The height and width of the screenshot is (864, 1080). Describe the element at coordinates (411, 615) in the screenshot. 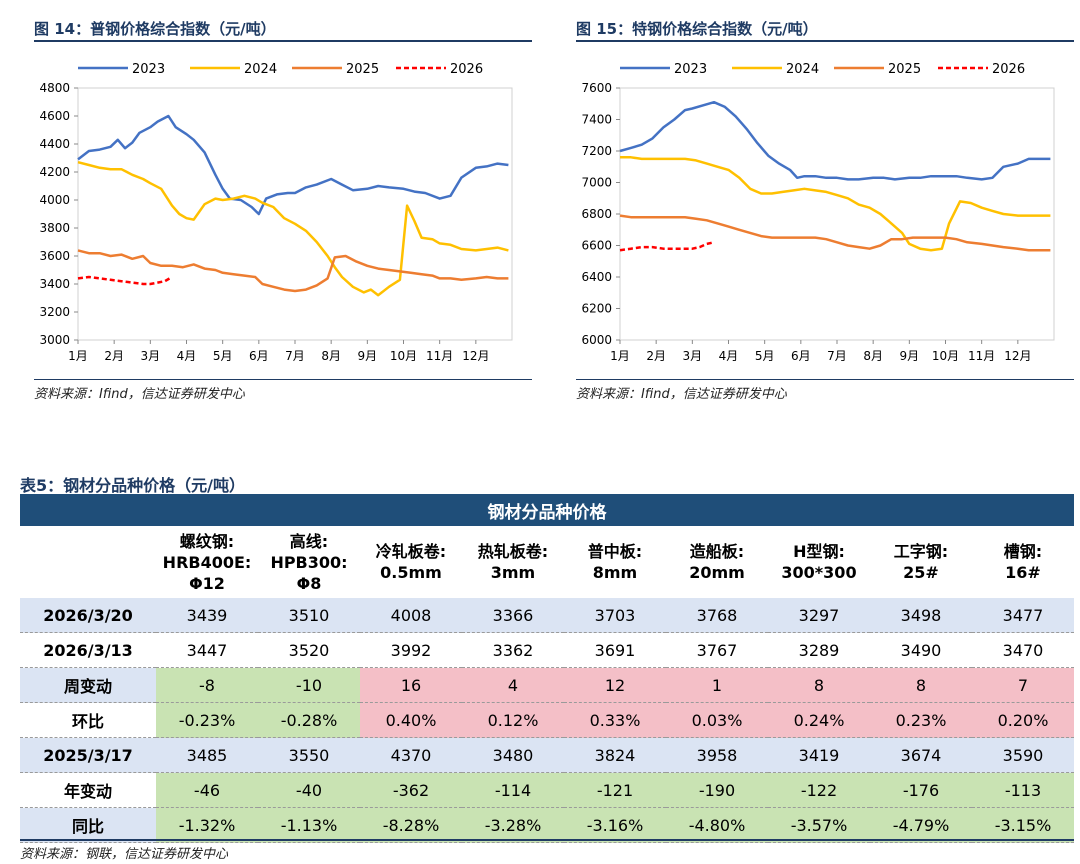

I see `table-cell: 4008` at that location.